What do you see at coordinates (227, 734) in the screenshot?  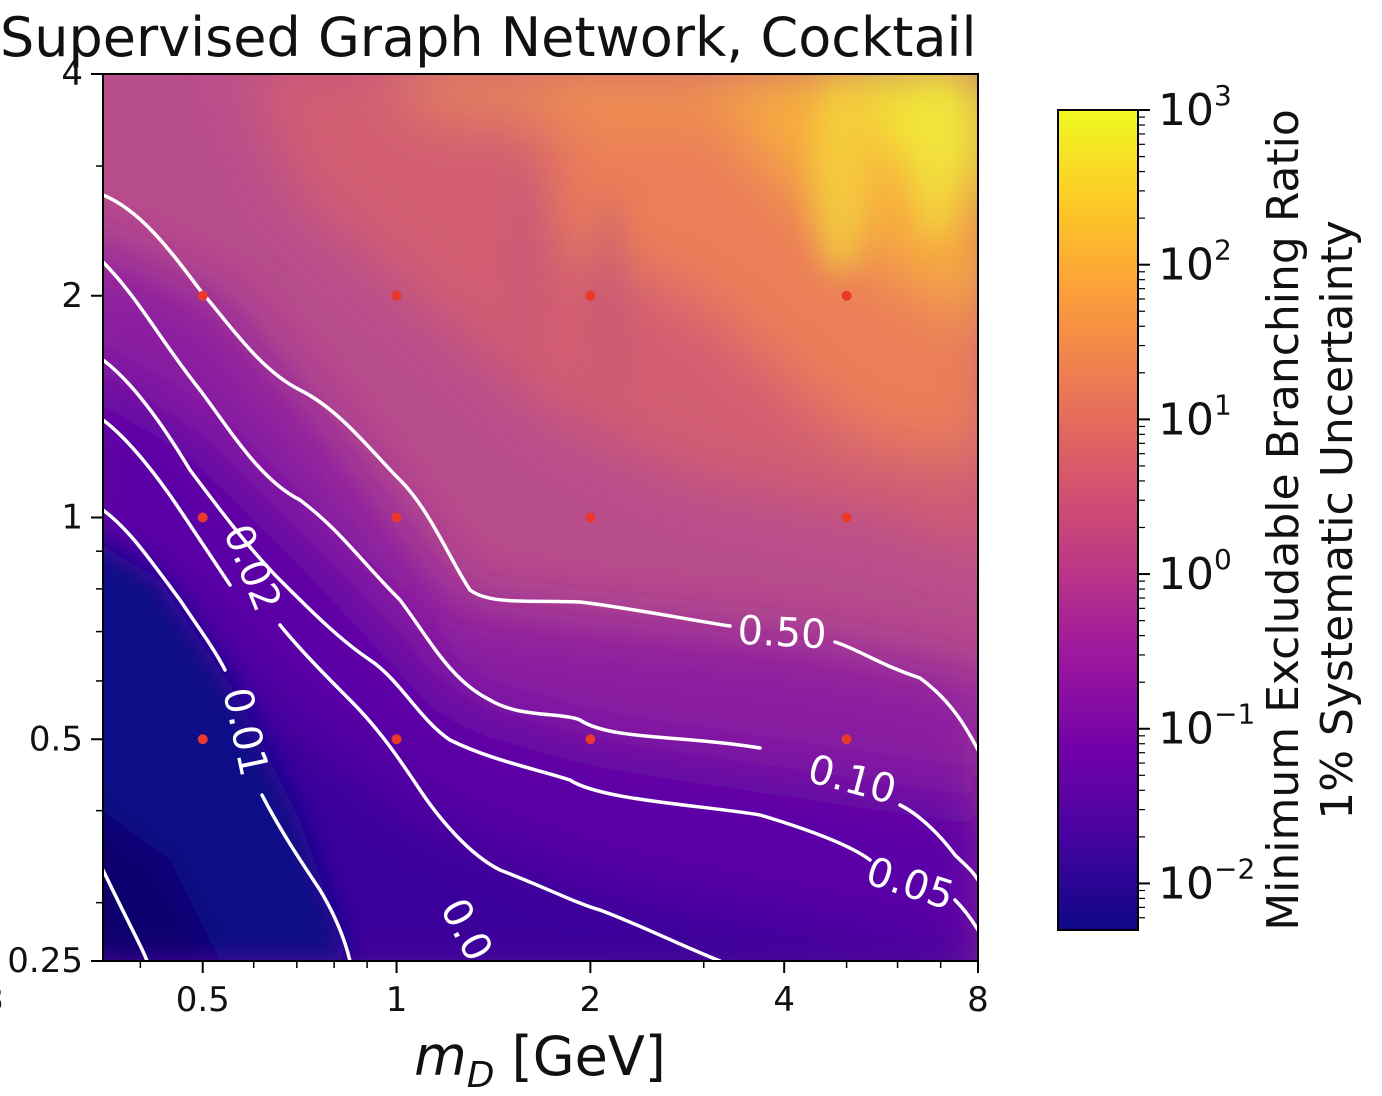 I see `contour-line-0.01` at bounding box center [227, 734].